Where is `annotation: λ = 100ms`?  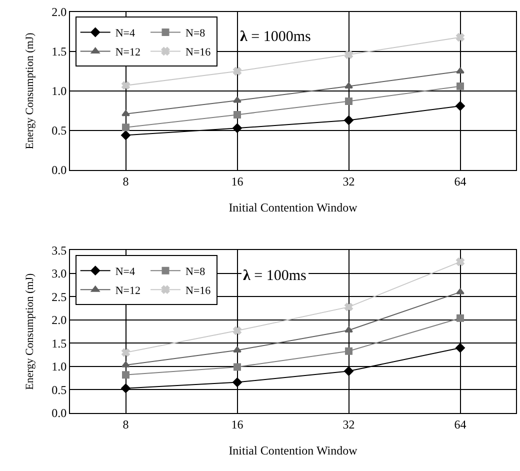 annotation: λ = 100ms is located at coordinates (274, 276).